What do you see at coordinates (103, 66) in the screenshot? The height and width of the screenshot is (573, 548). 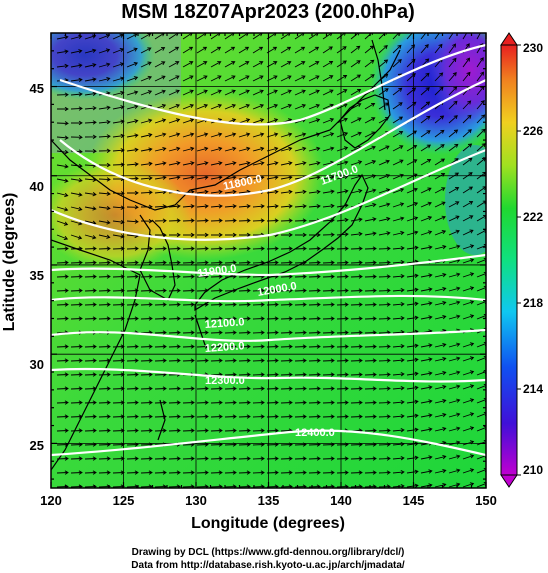 I see `cold-region-northwest` at bounding box center [103, 66].